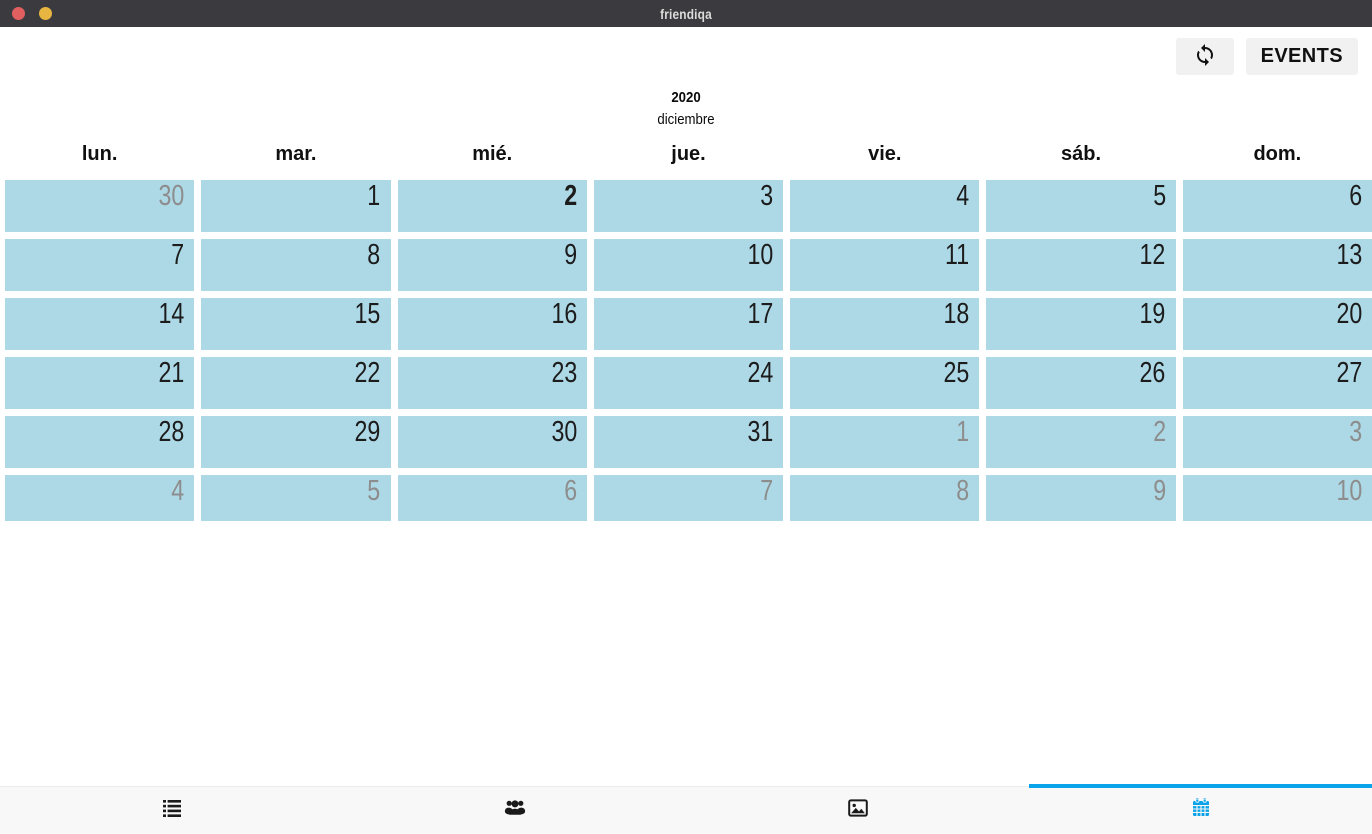 The width and height of the screenshot is (1372, 834). What do you see at coordinates (492, 324) in the screenshot?
I see `day-cell: 16` at bounding box center [492, 324].